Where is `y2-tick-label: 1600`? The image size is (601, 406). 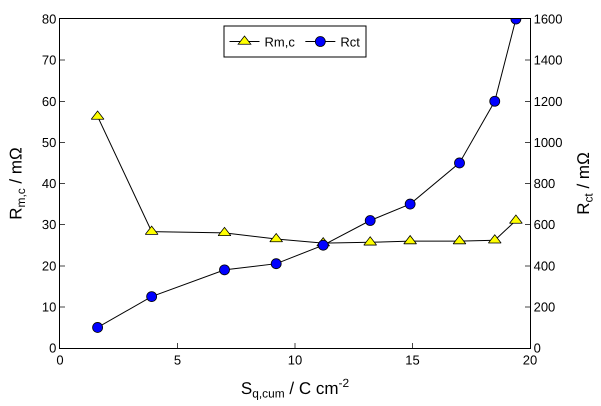
y2-tick-label: 1600 is located at coordinates (548, 19).